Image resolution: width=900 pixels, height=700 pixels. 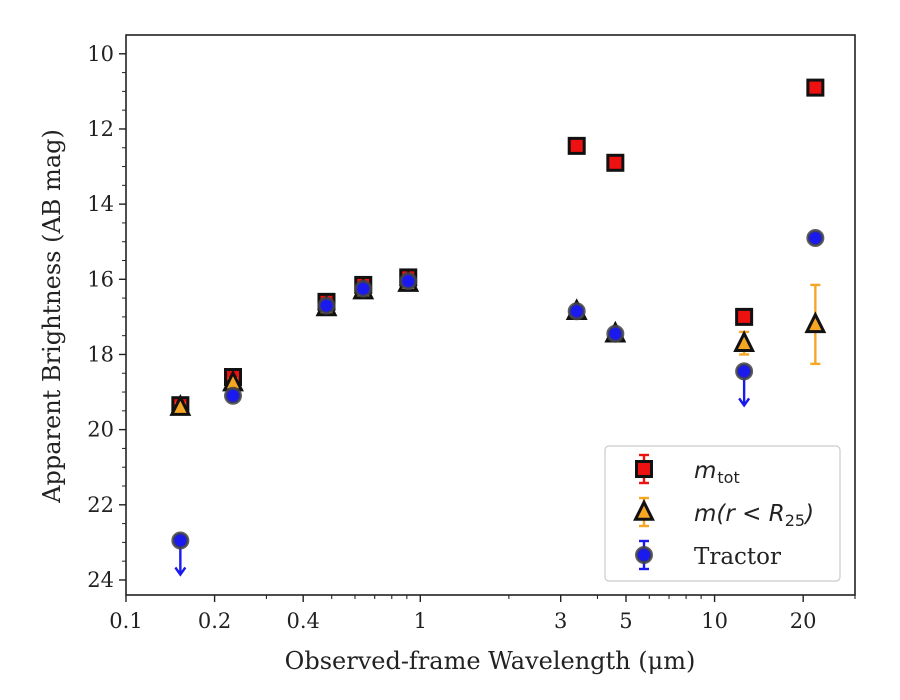 What do you see at coordinates (125, 621) in the screenshot?
I see `x-tick-label: 0.1` at bounding box center [125, 621].